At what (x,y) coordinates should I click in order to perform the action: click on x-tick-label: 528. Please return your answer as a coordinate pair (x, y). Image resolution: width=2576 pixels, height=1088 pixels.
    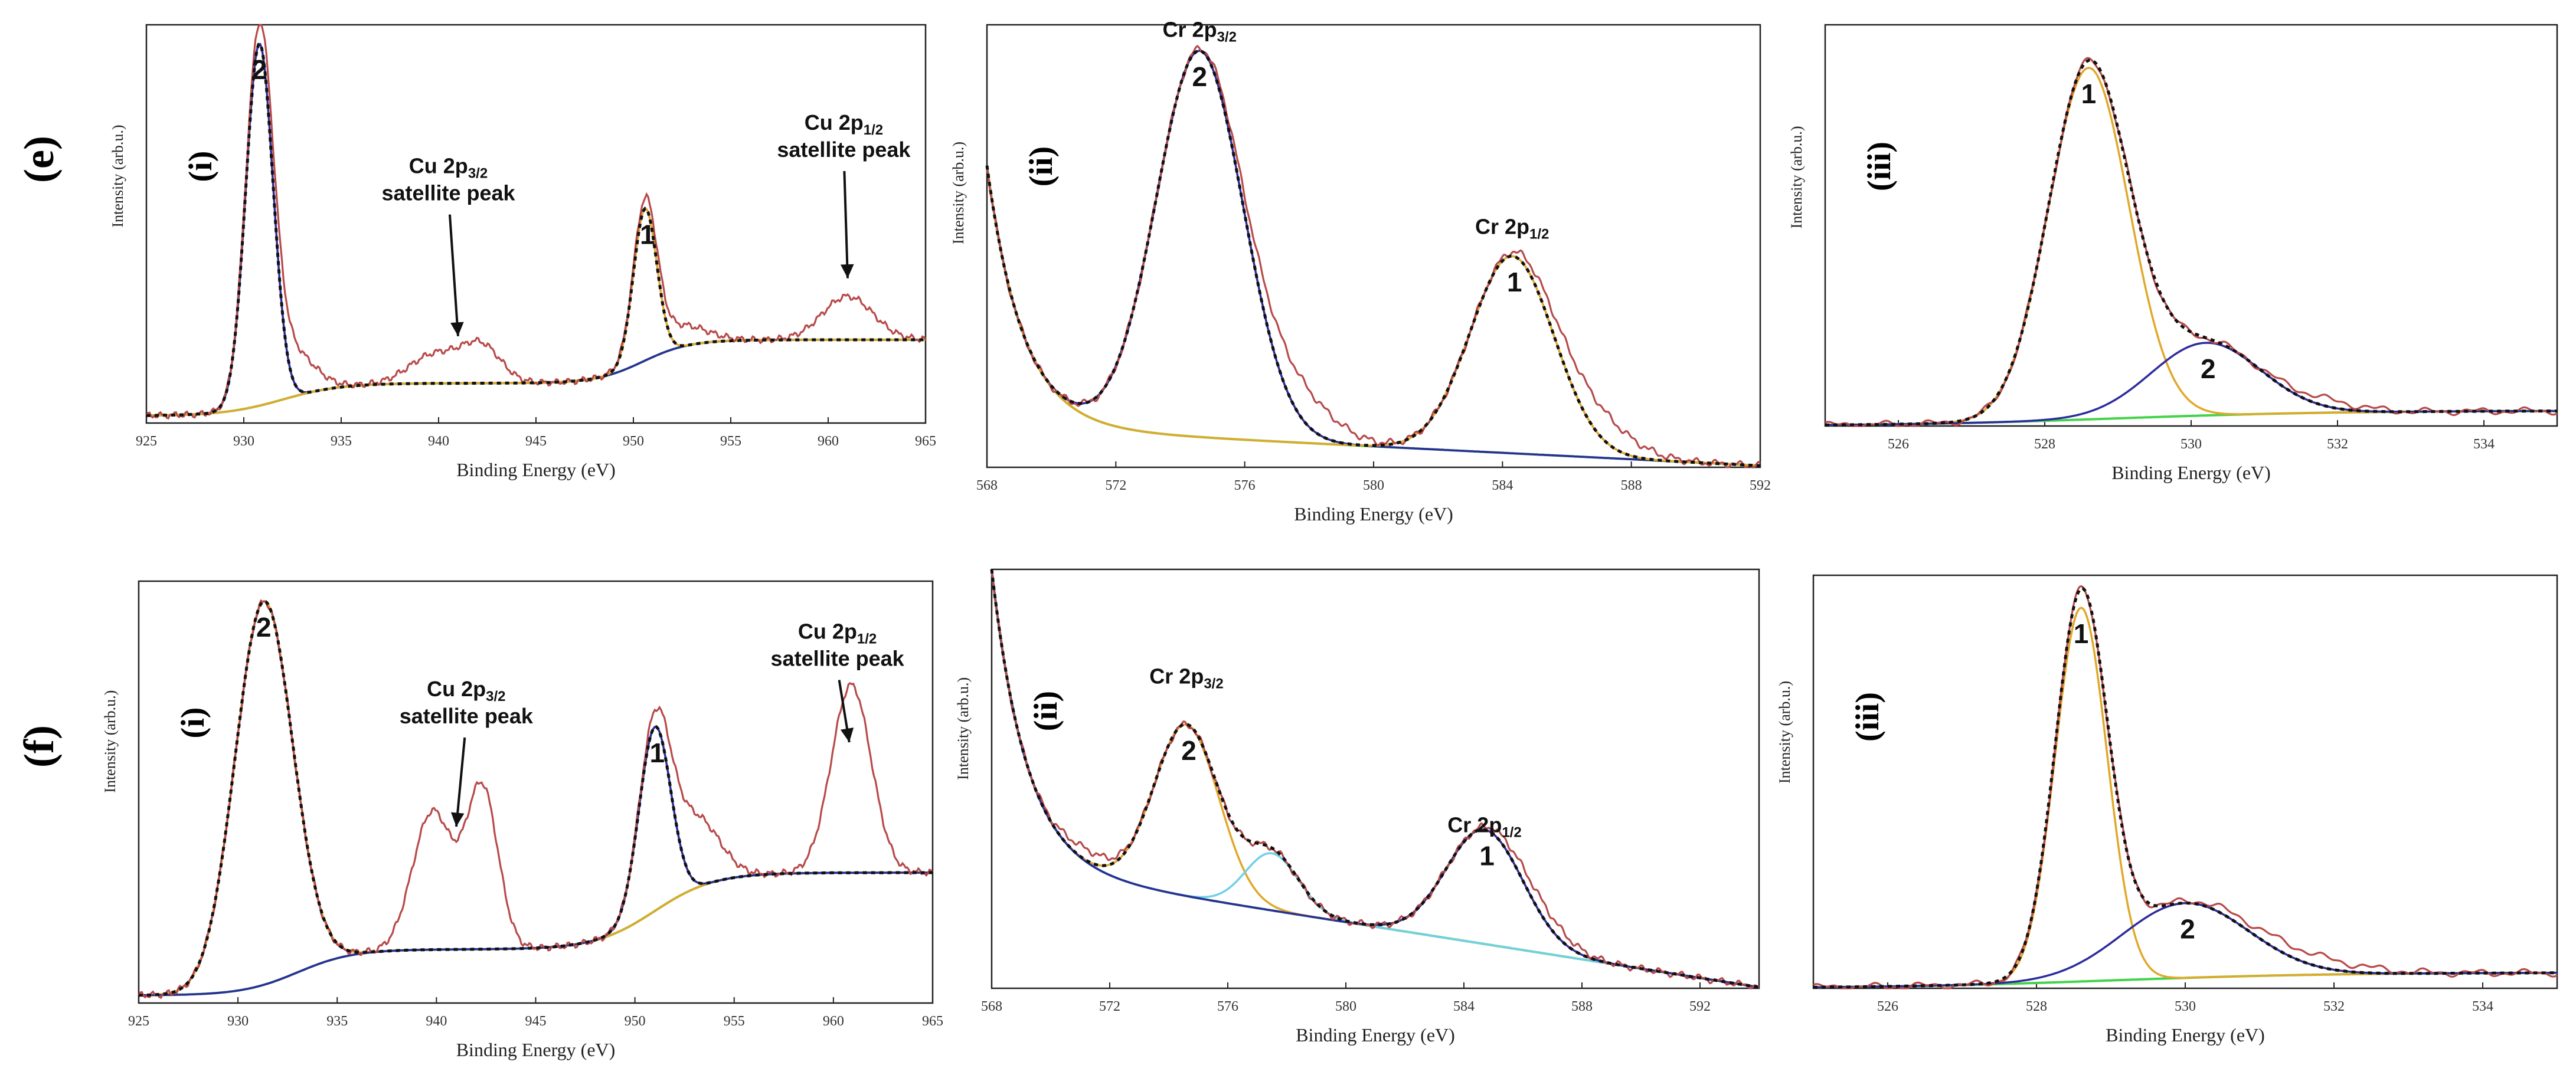
    Looking at the image, I should click on (2044, 444).